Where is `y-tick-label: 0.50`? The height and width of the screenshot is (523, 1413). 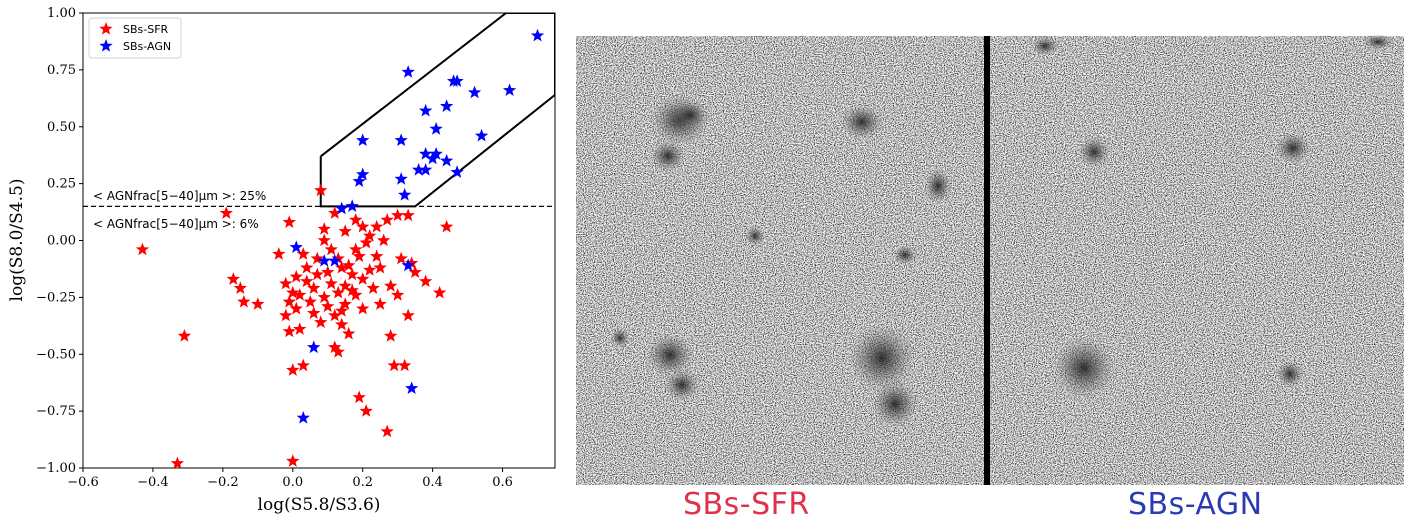 y-tick-label: 0.50 is located at coordinates (61, 127).